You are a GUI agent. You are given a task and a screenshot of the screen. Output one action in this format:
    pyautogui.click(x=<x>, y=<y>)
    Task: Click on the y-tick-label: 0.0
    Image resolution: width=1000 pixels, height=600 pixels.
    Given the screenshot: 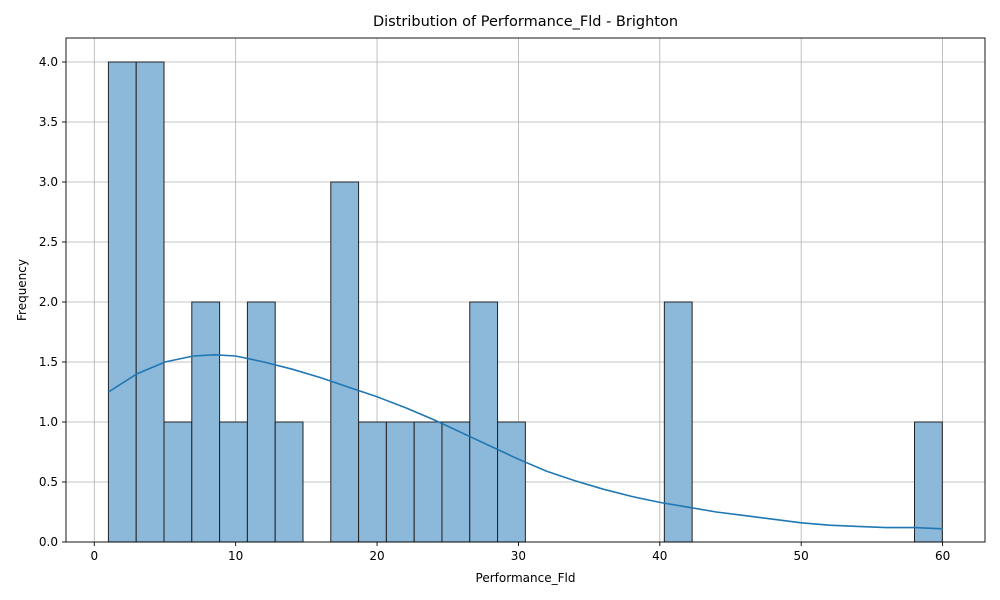 What is the action you would take?
    pyautogui.click(x=48, y=542)
    